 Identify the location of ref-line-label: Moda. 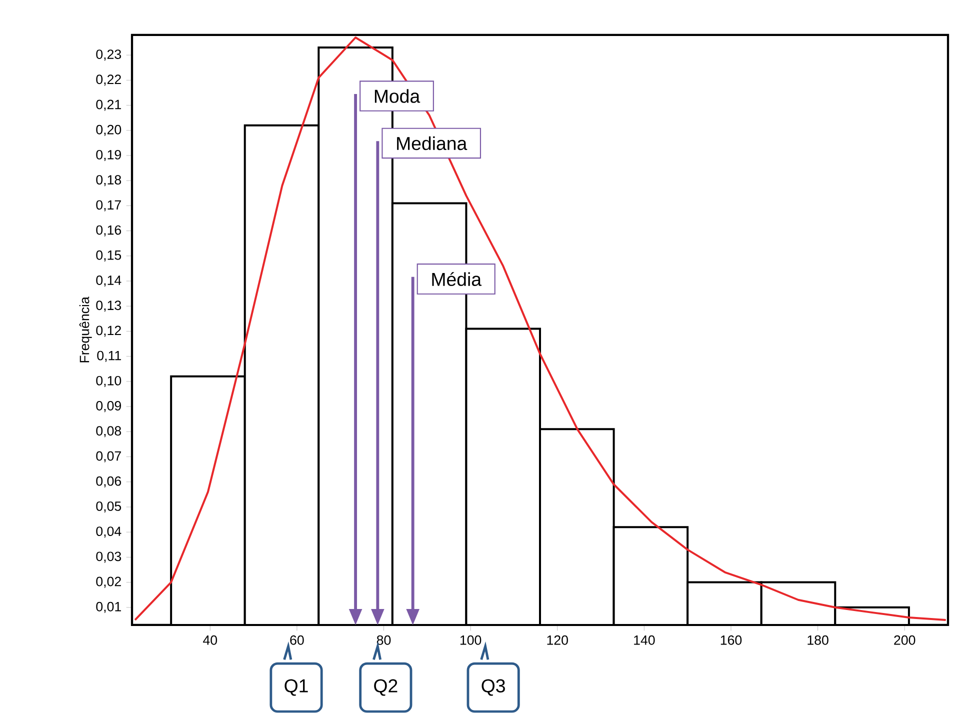
(397, 96).